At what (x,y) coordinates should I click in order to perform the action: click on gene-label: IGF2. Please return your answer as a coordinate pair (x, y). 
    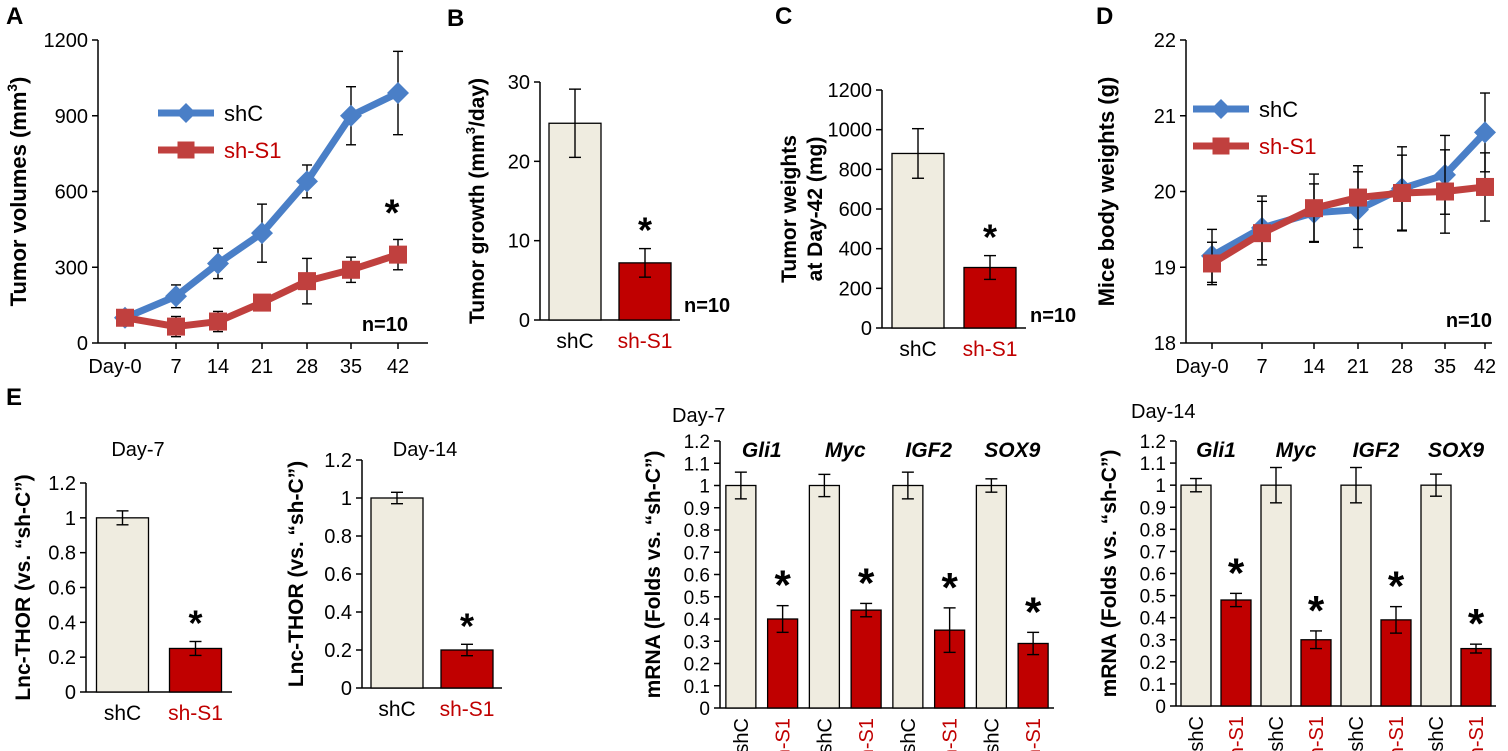
    Looking at the image, I should click on (1376, 450).